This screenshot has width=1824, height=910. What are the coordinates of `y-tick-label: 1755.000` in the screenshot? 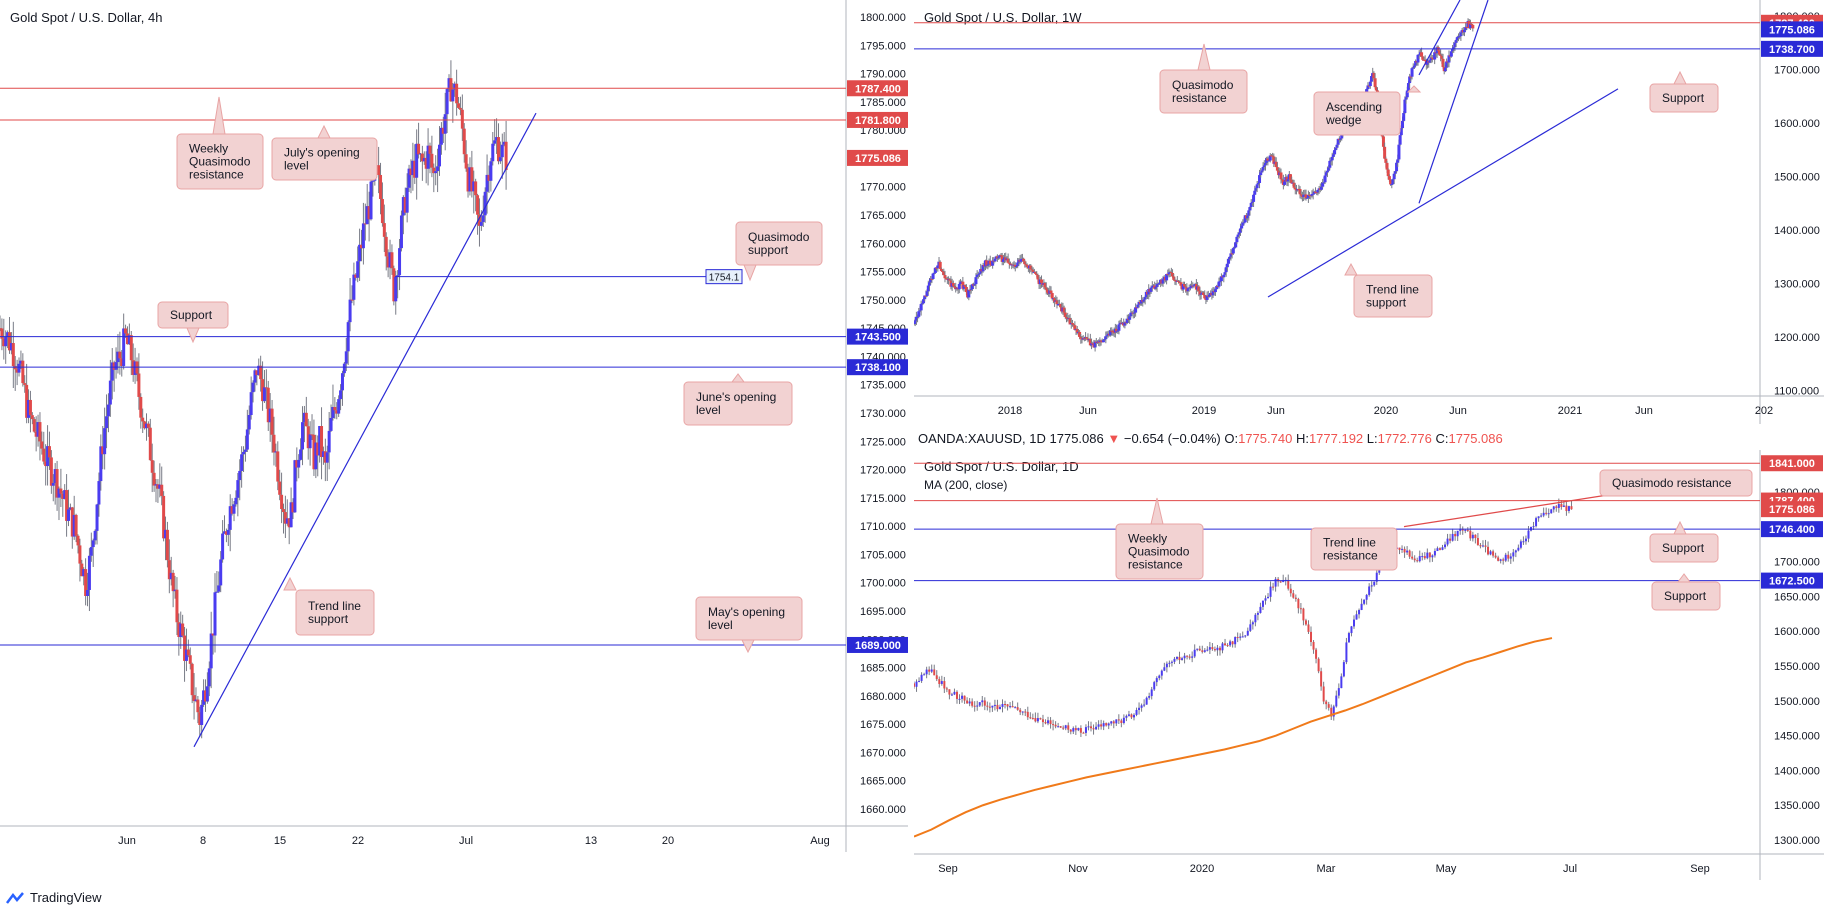 It's located at (883, 273).